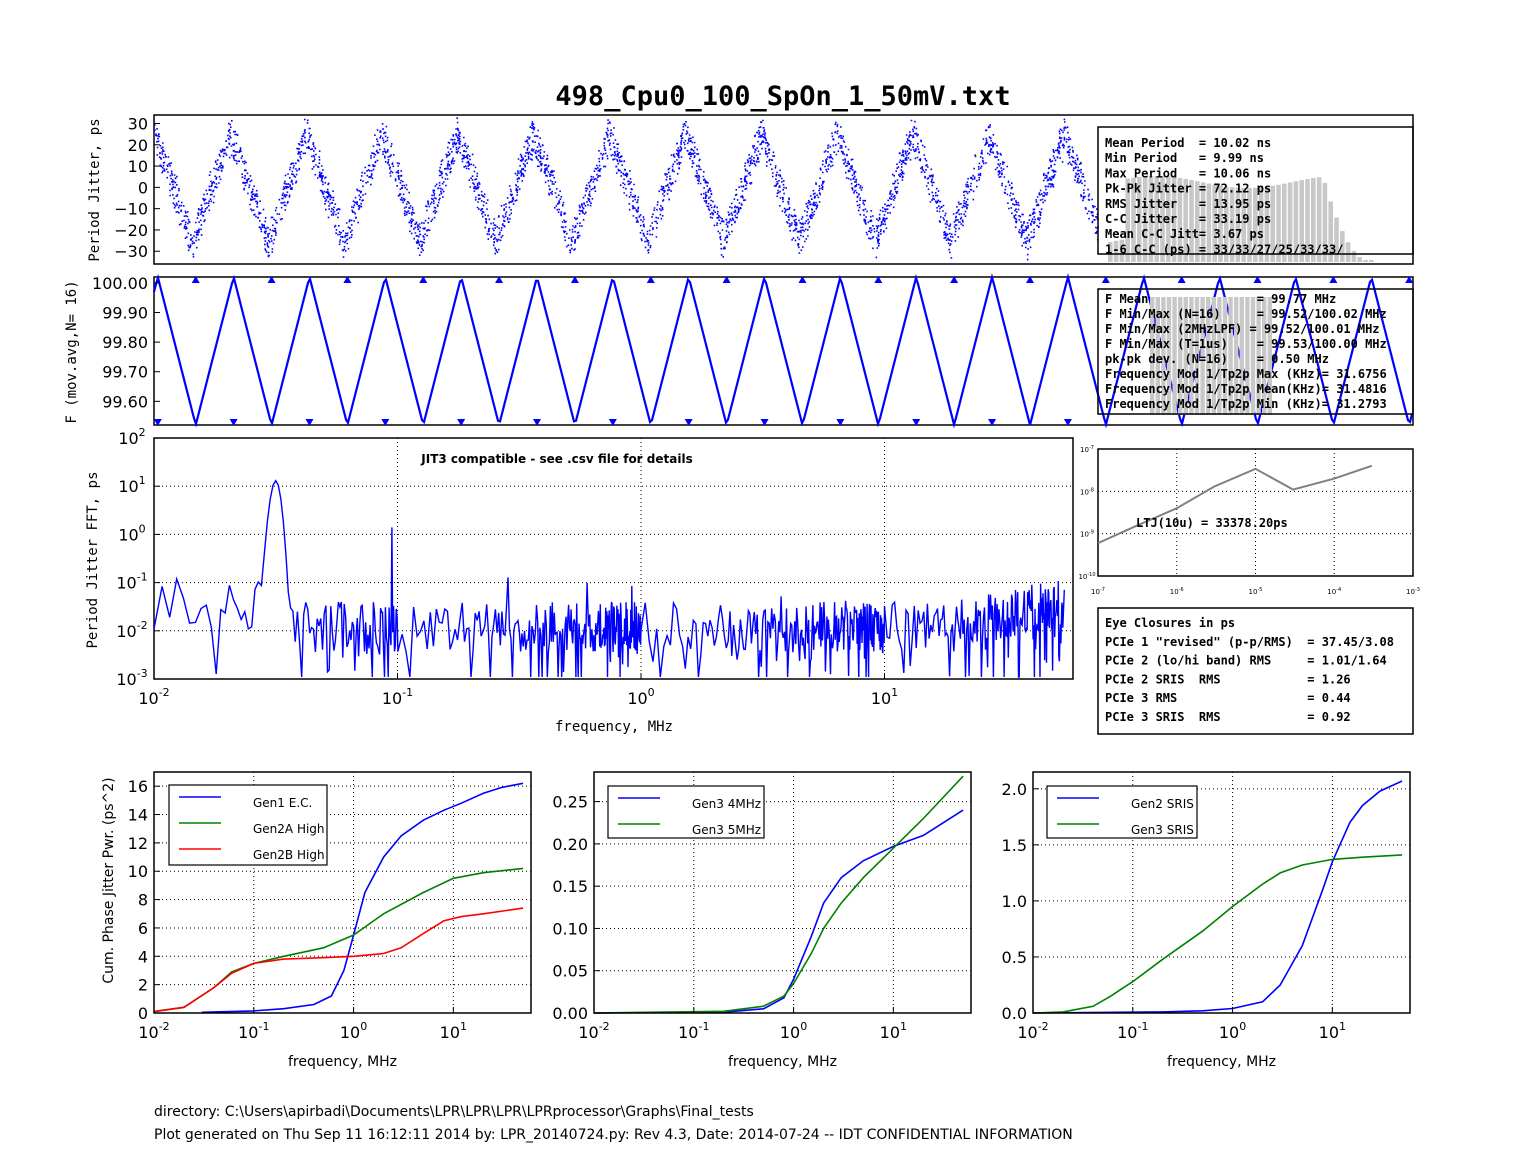 The height and width of the screenshot is (1152, 1536). I want to click on ltj-xtick-label: 10⁻⁷, so click(1098, 591).